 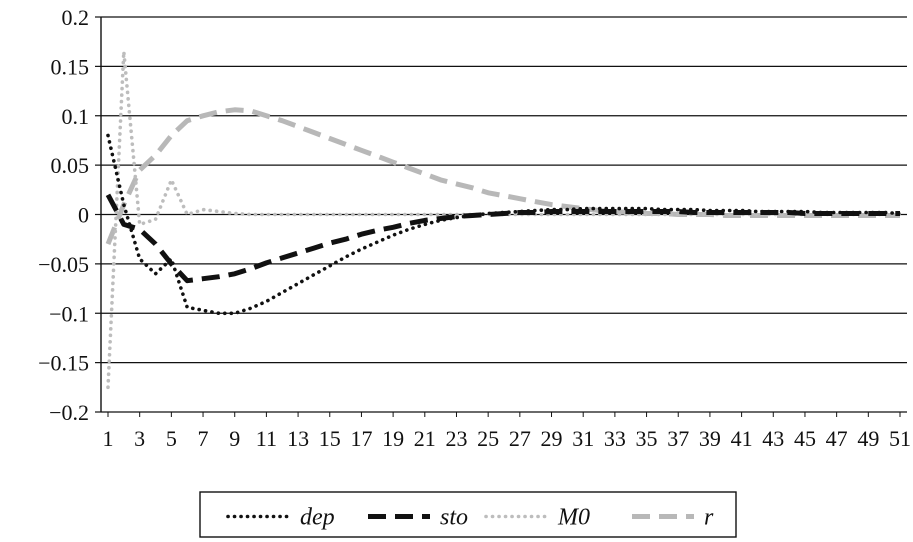 What do you see at coordinates (742, 438) in the screenshot?
I see `x-tick-label: 41` at bounding box center [742, 438].